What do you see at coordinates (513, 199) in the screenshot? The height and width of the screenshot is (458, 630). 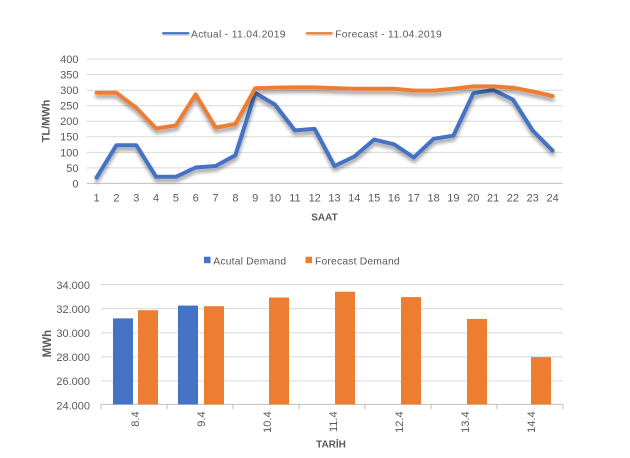 I see `svg-text: 22` at bounding box center [513, 199].